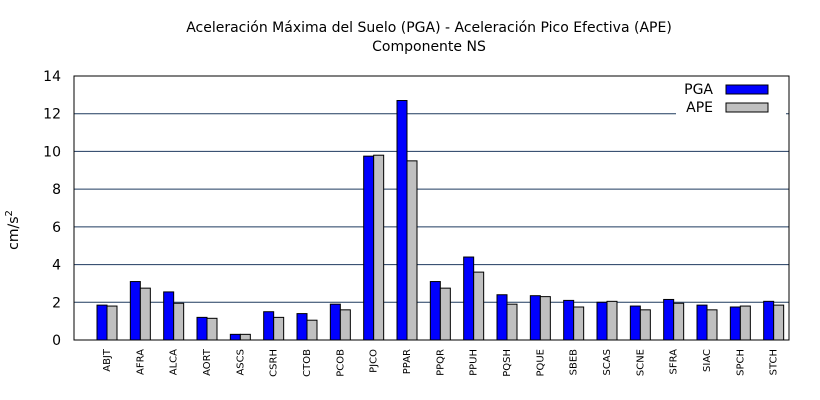 The height and width of the screenshot is (400, 820). I want to click on y-axis-label-exponent: 2, so click(9, 213).